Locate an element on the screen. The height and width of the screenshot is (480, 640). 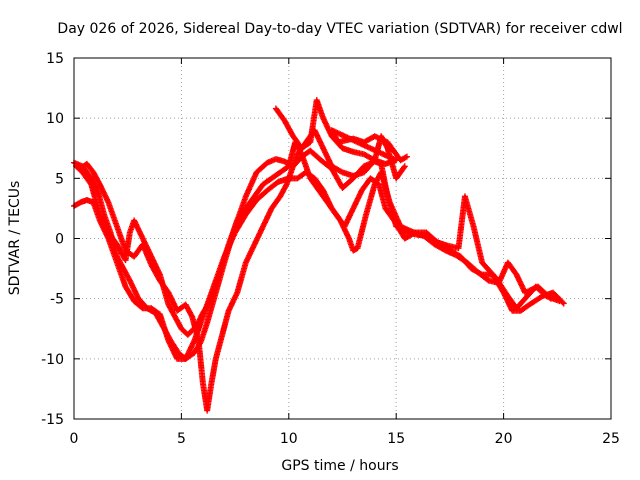
x-axis-label: GPS time / hours is located at coordinates (339, 466).